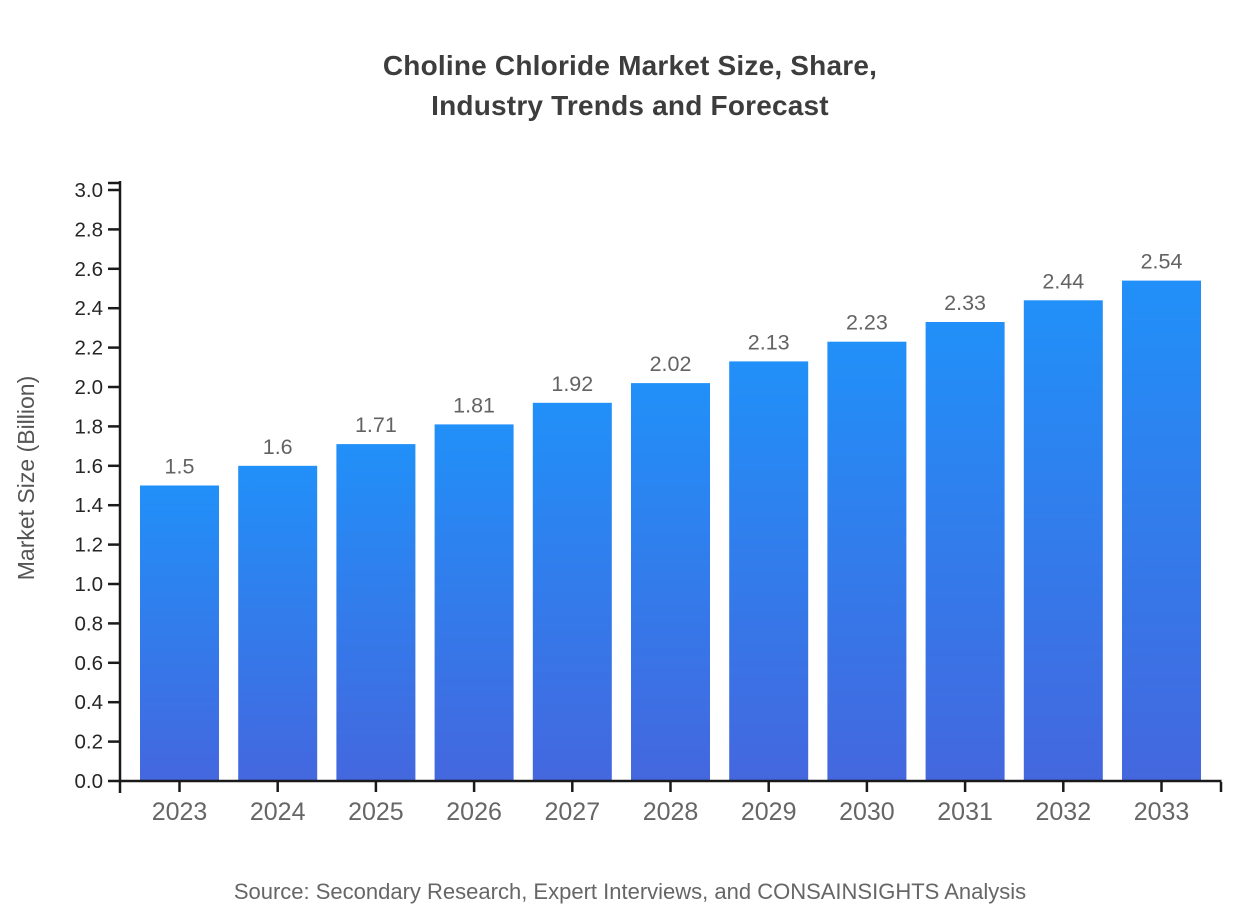  What do you see at coordinates (965, 303) in the screenshot?
I see `bar-value-label: 2.33` at bounding box center [965, 303].